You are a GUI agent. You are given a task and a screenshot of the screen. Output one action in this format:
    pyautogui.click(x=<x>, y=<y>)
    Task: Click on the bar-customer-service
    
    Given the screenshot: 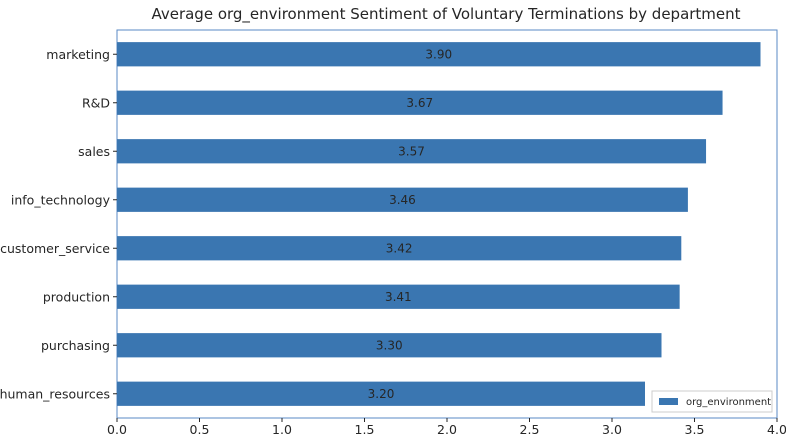 What is the action you would take?
    pyautogui.click(x=399, y=248)
    